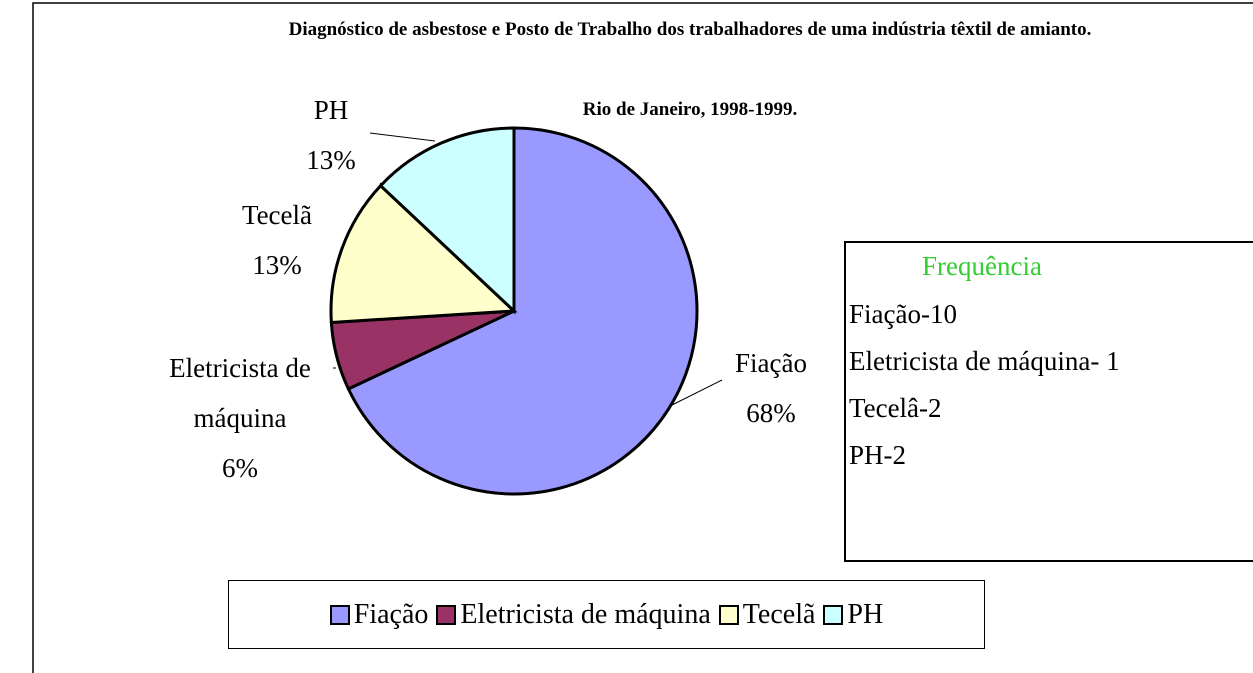 This screenshot has height=673, width=1253. I want to click on annotation-line: Tecelâ-2, so click(895, 408).